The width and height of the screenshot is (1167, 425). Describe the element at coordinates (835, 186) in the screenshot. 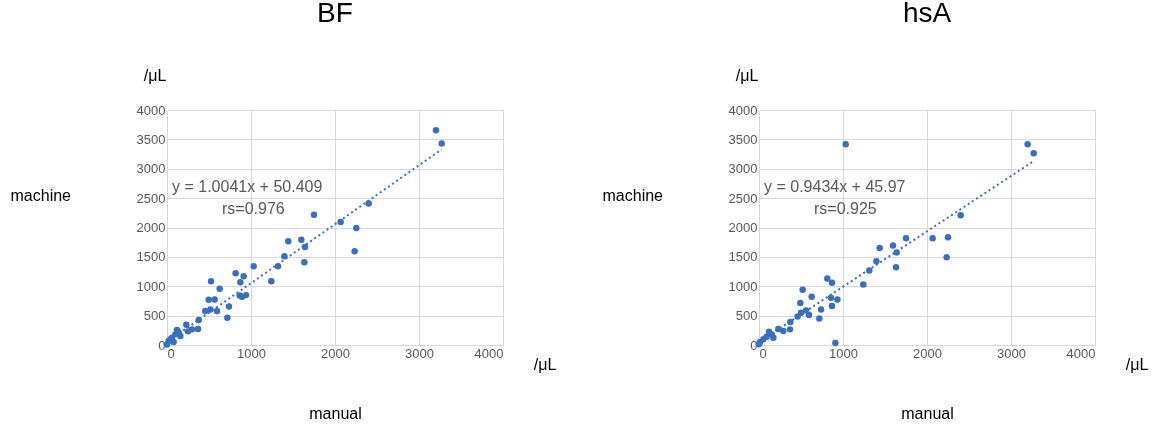

I see `annotation: y = 0.9434x + 45.97` at that location.